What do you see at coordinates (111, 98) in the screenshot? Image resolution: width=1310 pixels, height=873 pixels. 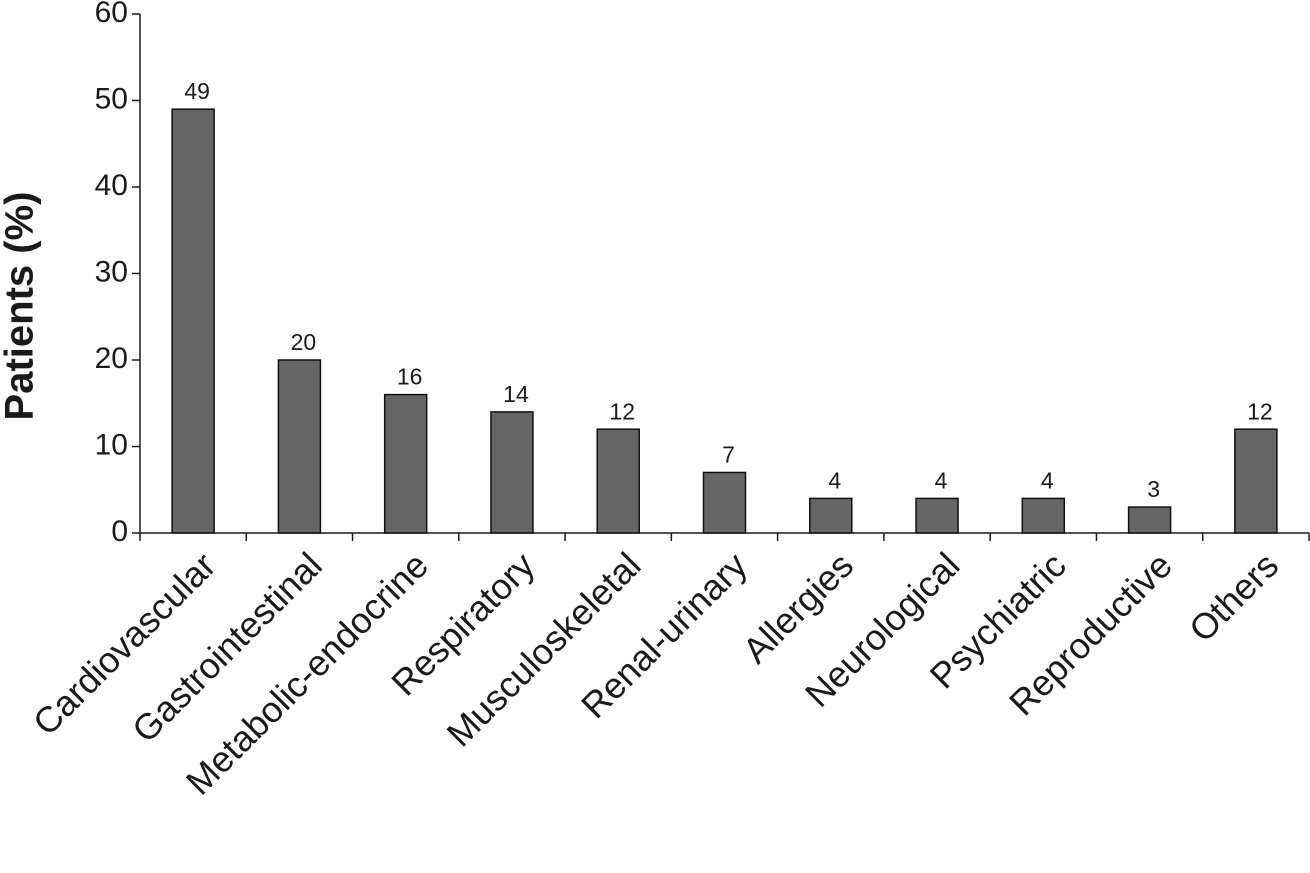 I see `y-tick-label: 50` at bounding box center [111, 98].